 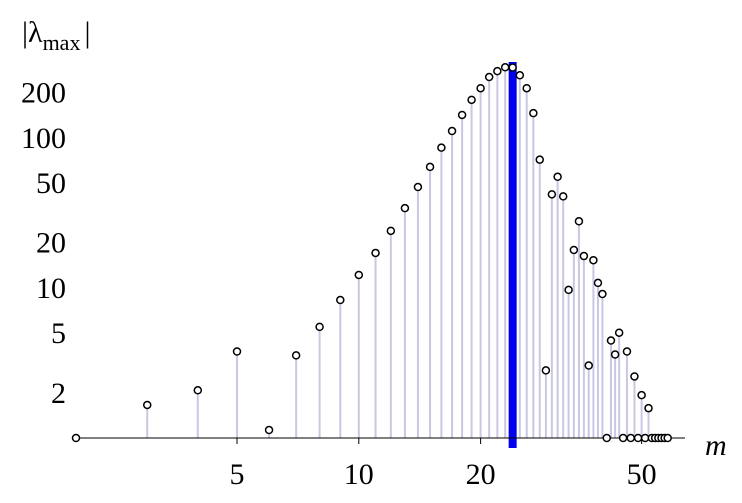 What do you see at coordinates (481, 474) in the screenshot?
I see `x-tick-label: 20` at bounding box center [481, 474].